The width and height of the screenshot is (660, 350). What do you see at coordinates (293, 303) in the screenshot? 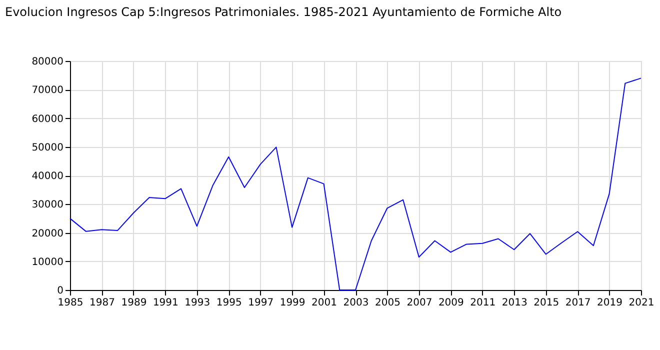
I see `x-tick-label: 1999` at bounding box center [293, 303].